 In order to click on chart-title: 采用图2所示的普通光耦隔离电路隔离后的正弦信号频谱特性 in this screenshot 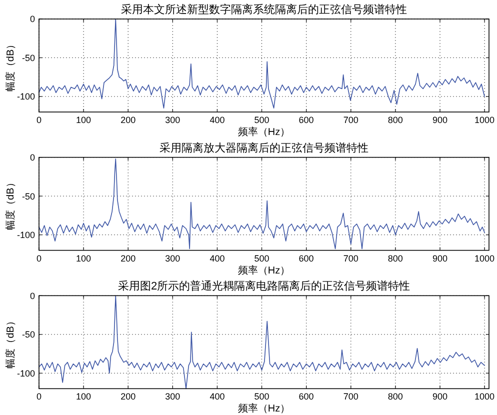, I will do `click(264, 286)`.